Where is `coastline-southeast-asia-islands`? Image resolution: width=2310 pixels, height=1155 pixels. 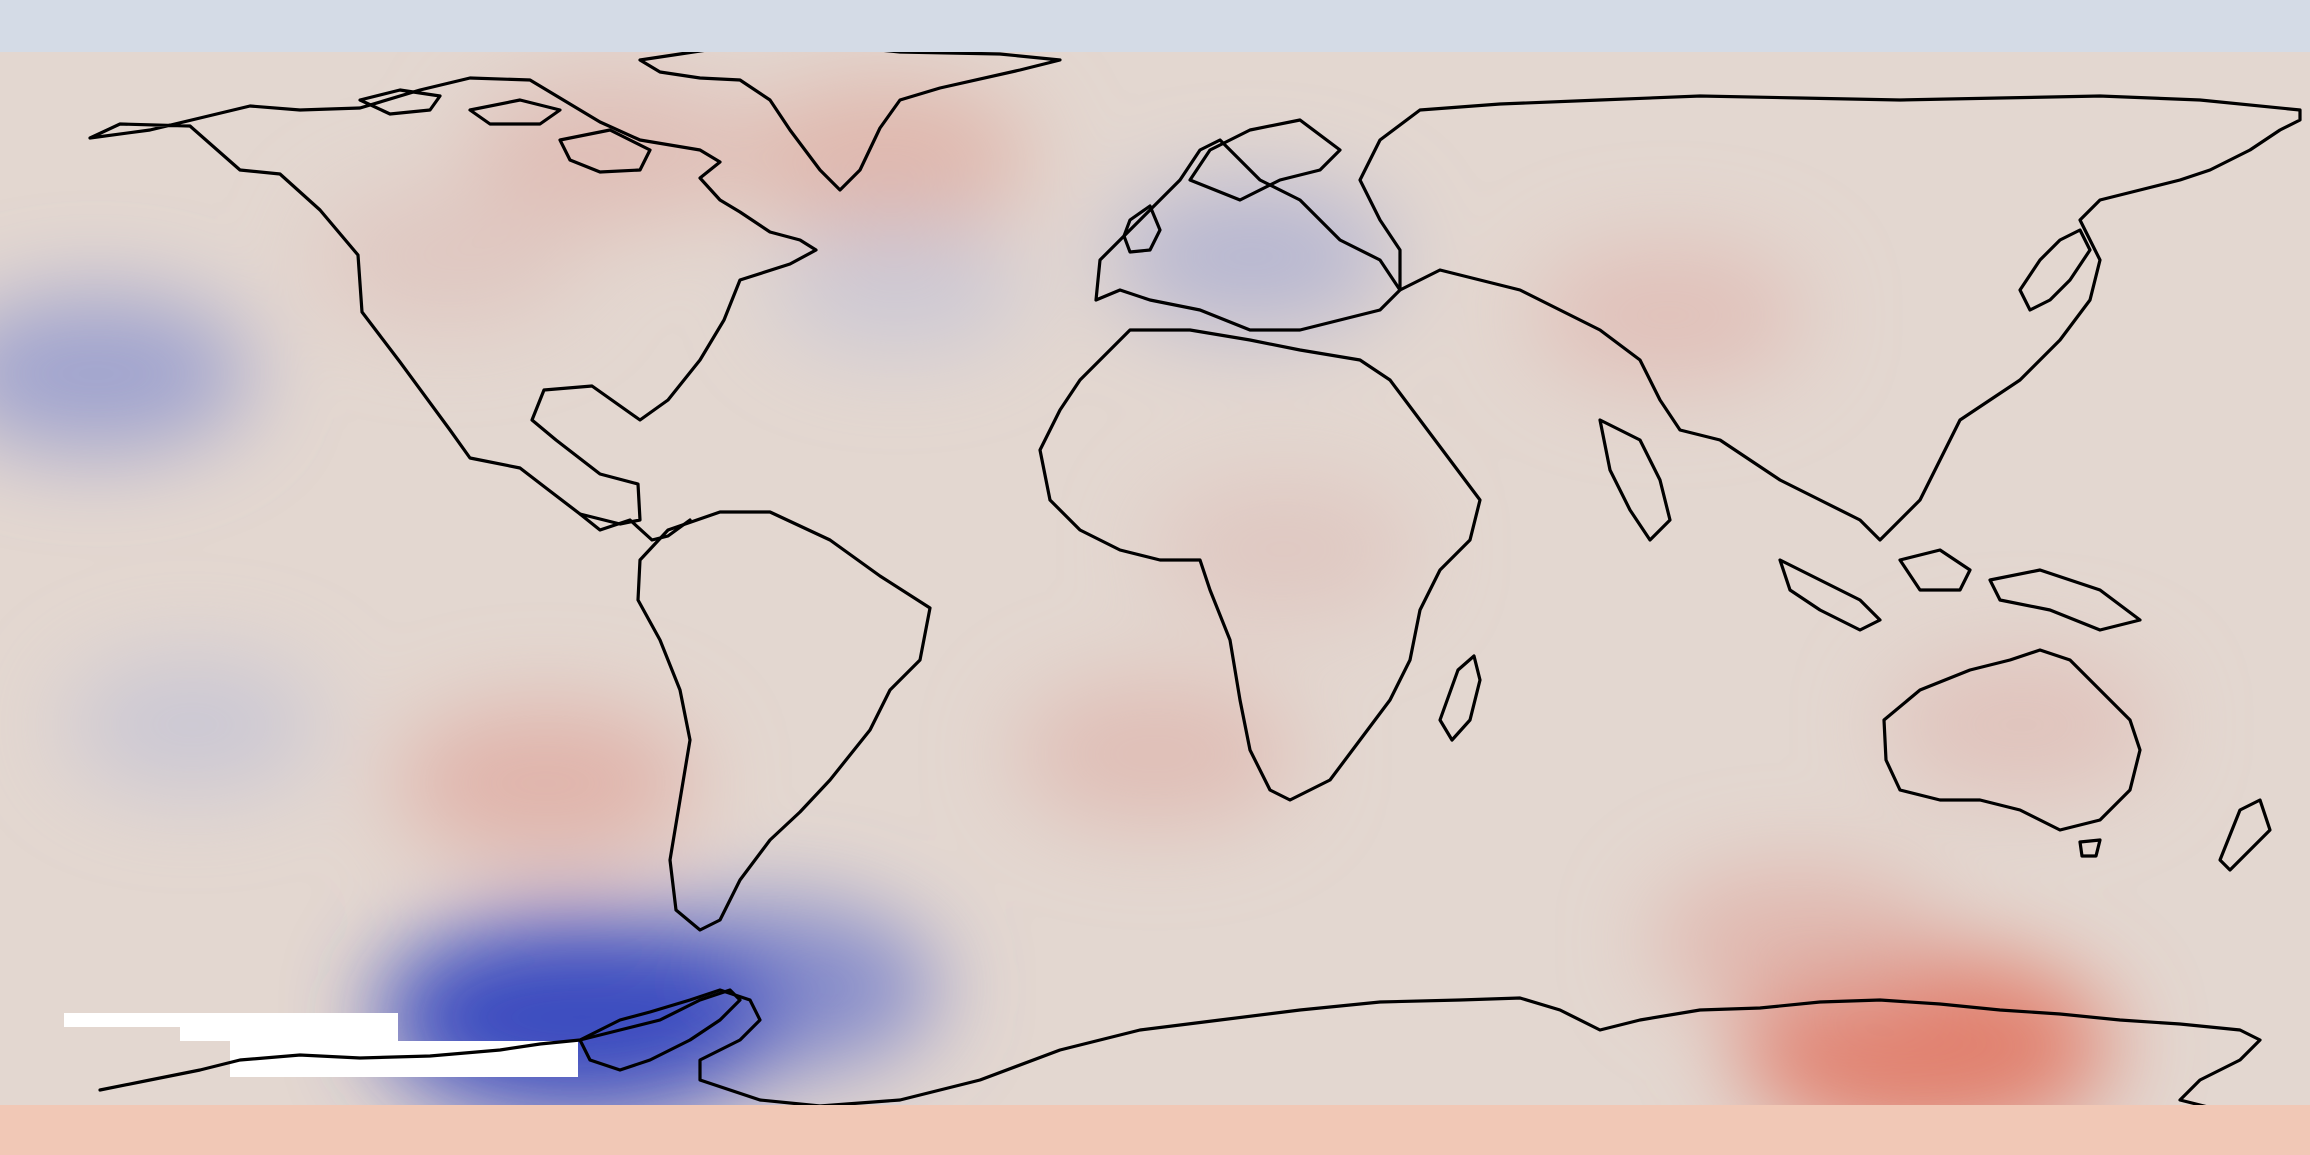
coastline-southeast-asia-islands is located at coordinates (1960, 590).